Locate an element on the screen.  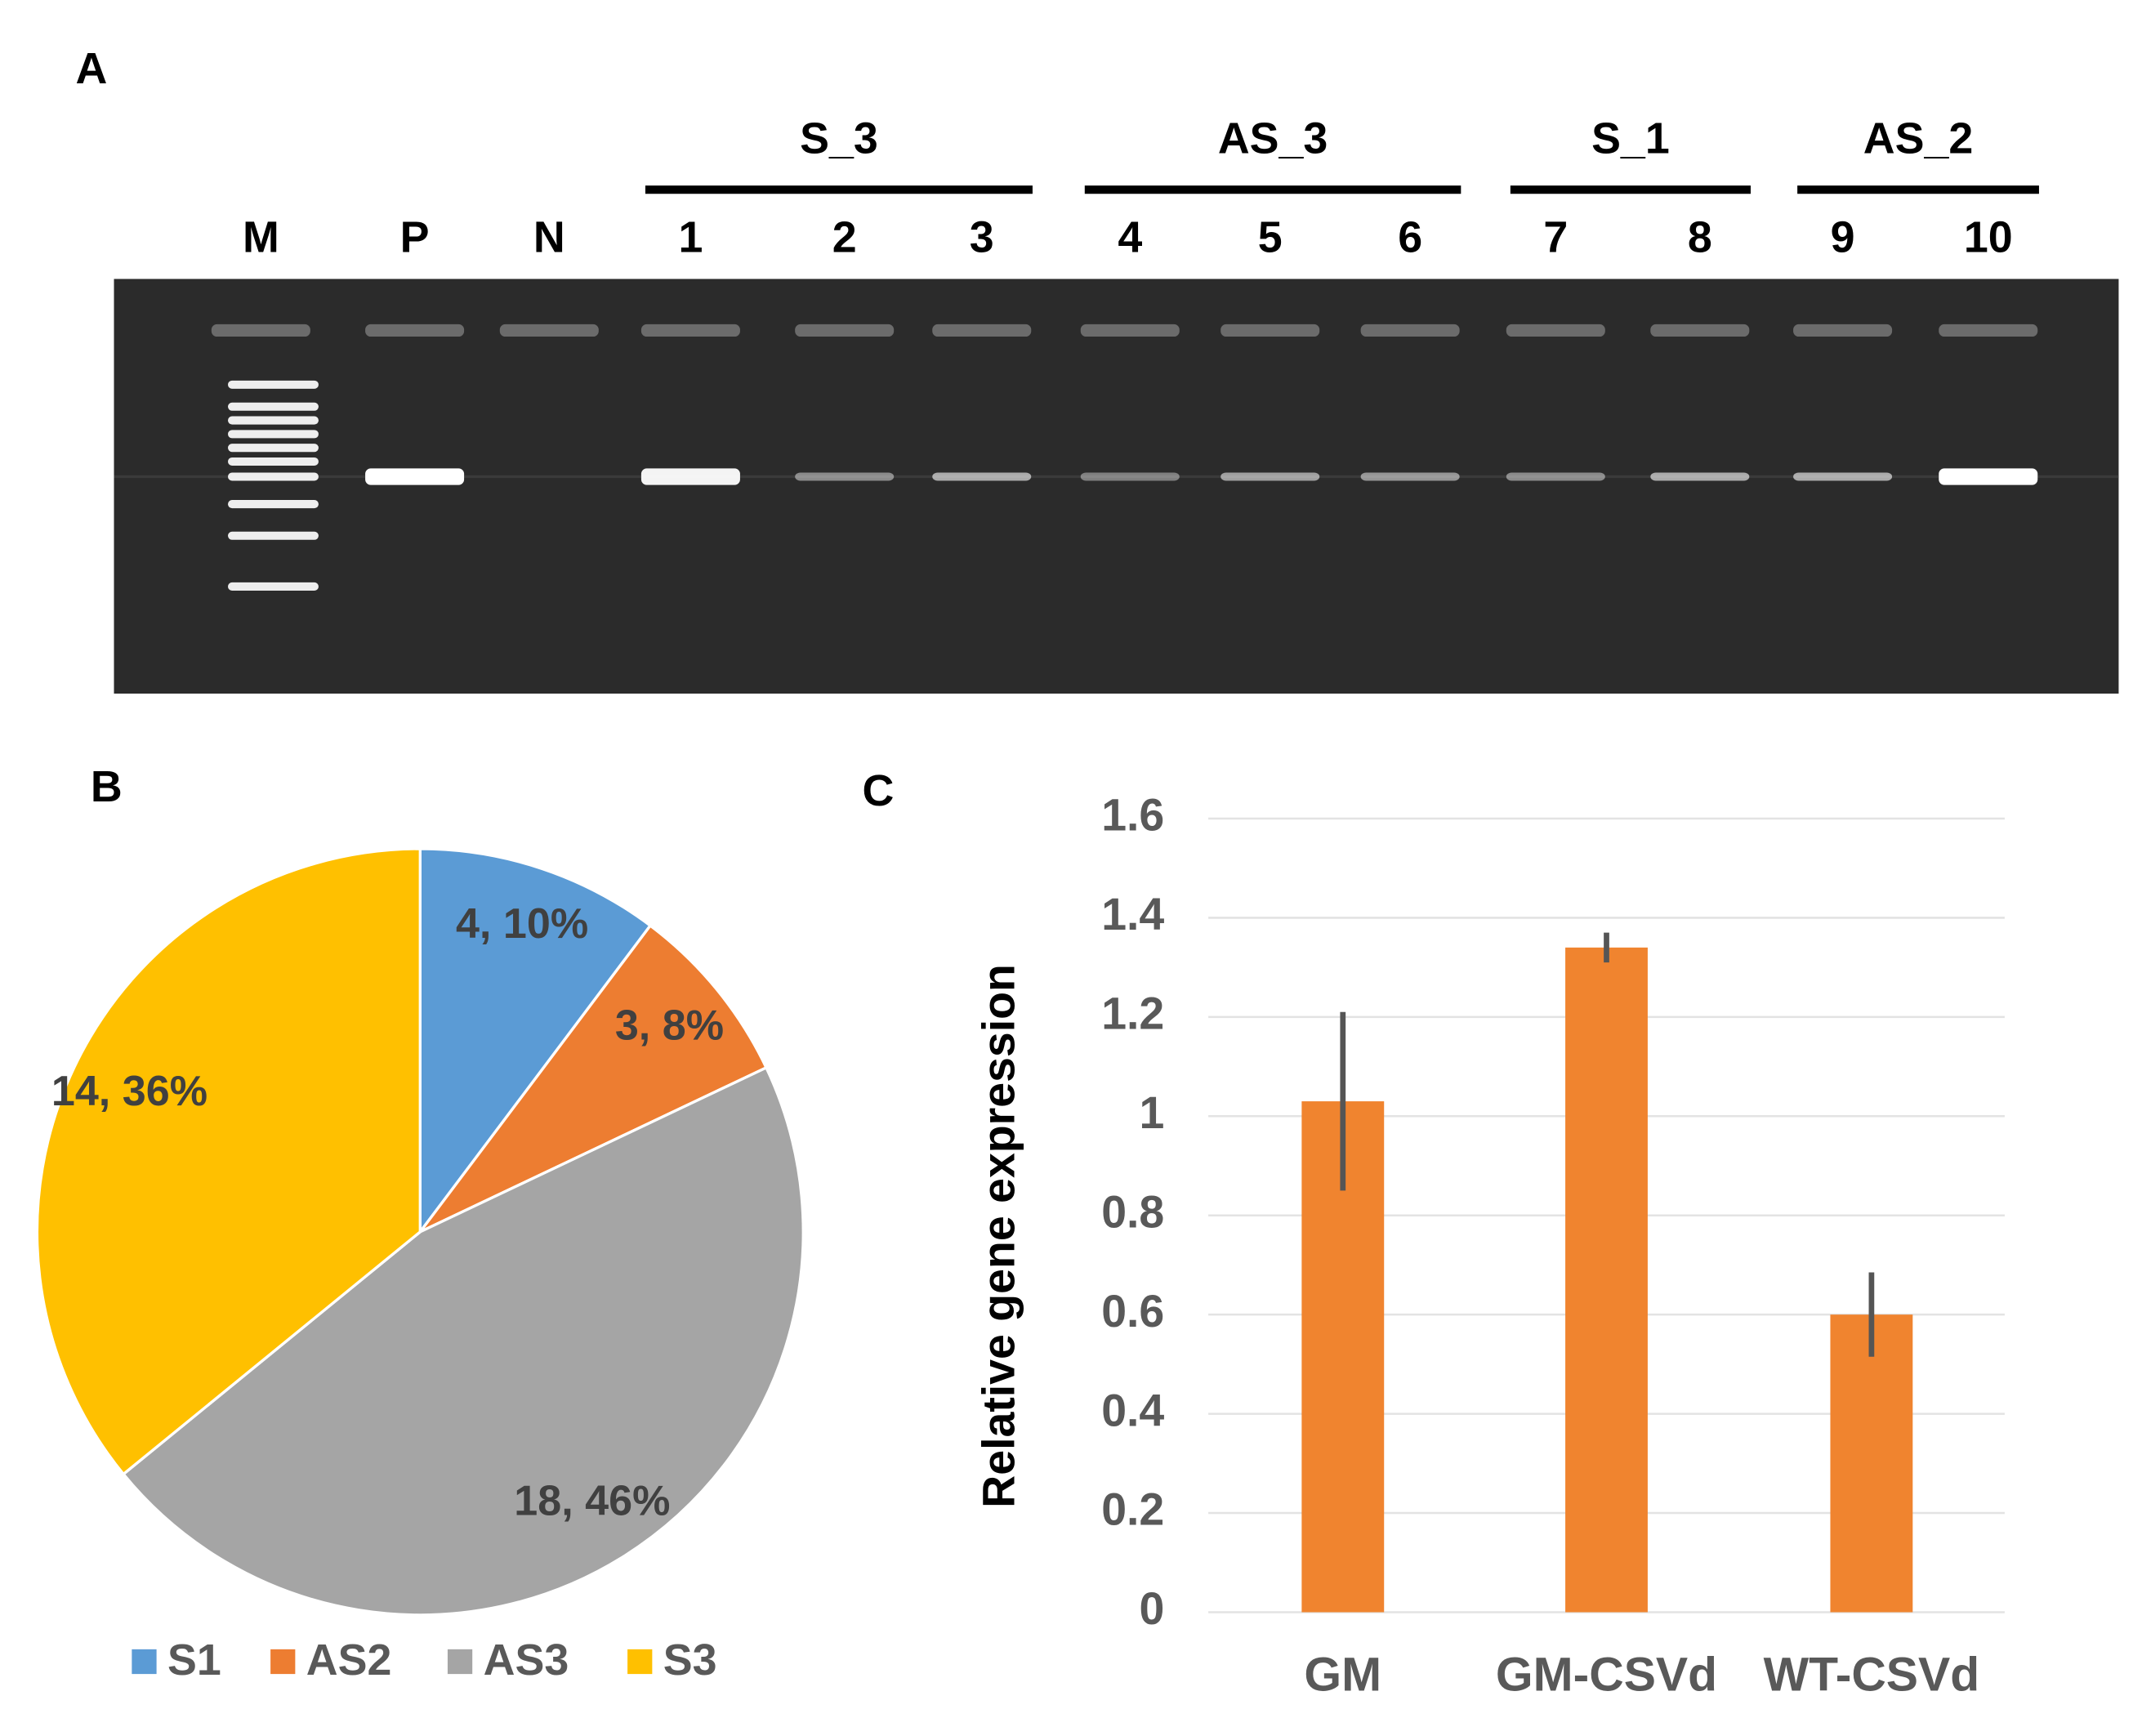
legend-label: AS3 is located at coordinates (527, 1661).